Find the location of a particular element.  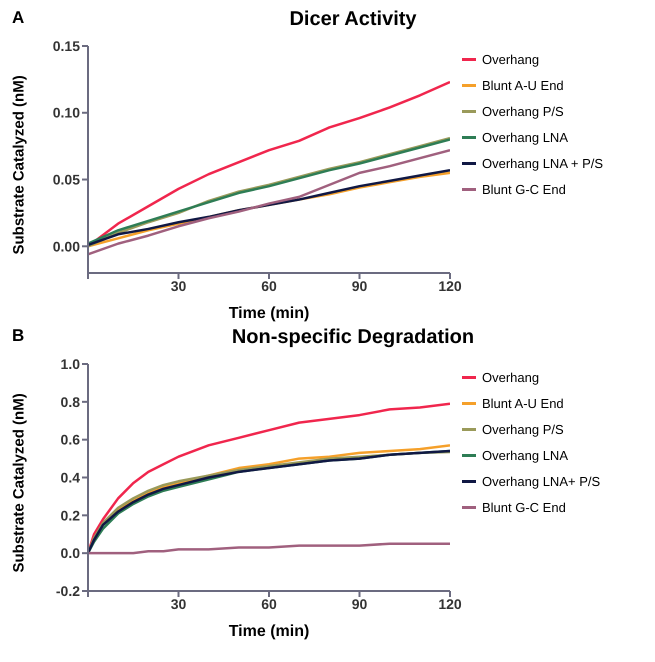

y-tick-label: 0.8 is located at coordinates (70, 402).